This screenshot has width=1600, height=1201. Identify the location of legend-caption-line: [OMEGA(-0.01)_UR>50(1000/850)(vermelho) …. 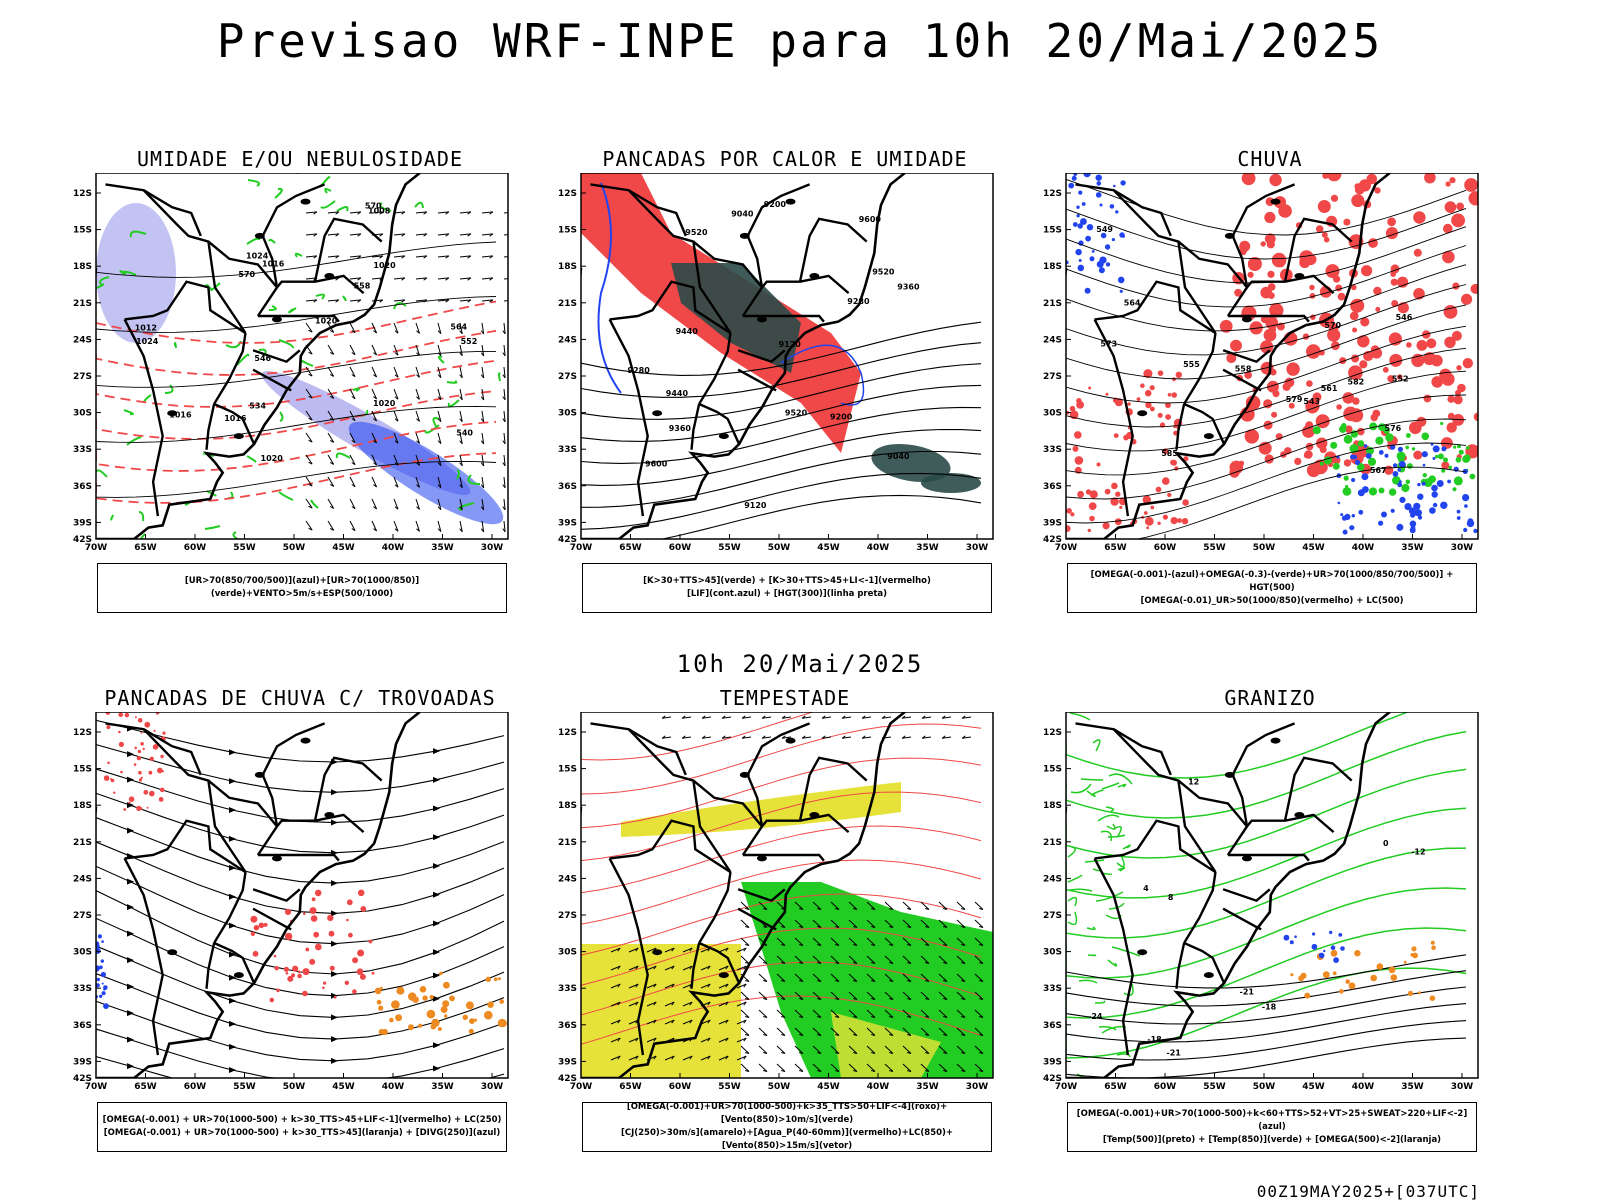
(1272, 600).